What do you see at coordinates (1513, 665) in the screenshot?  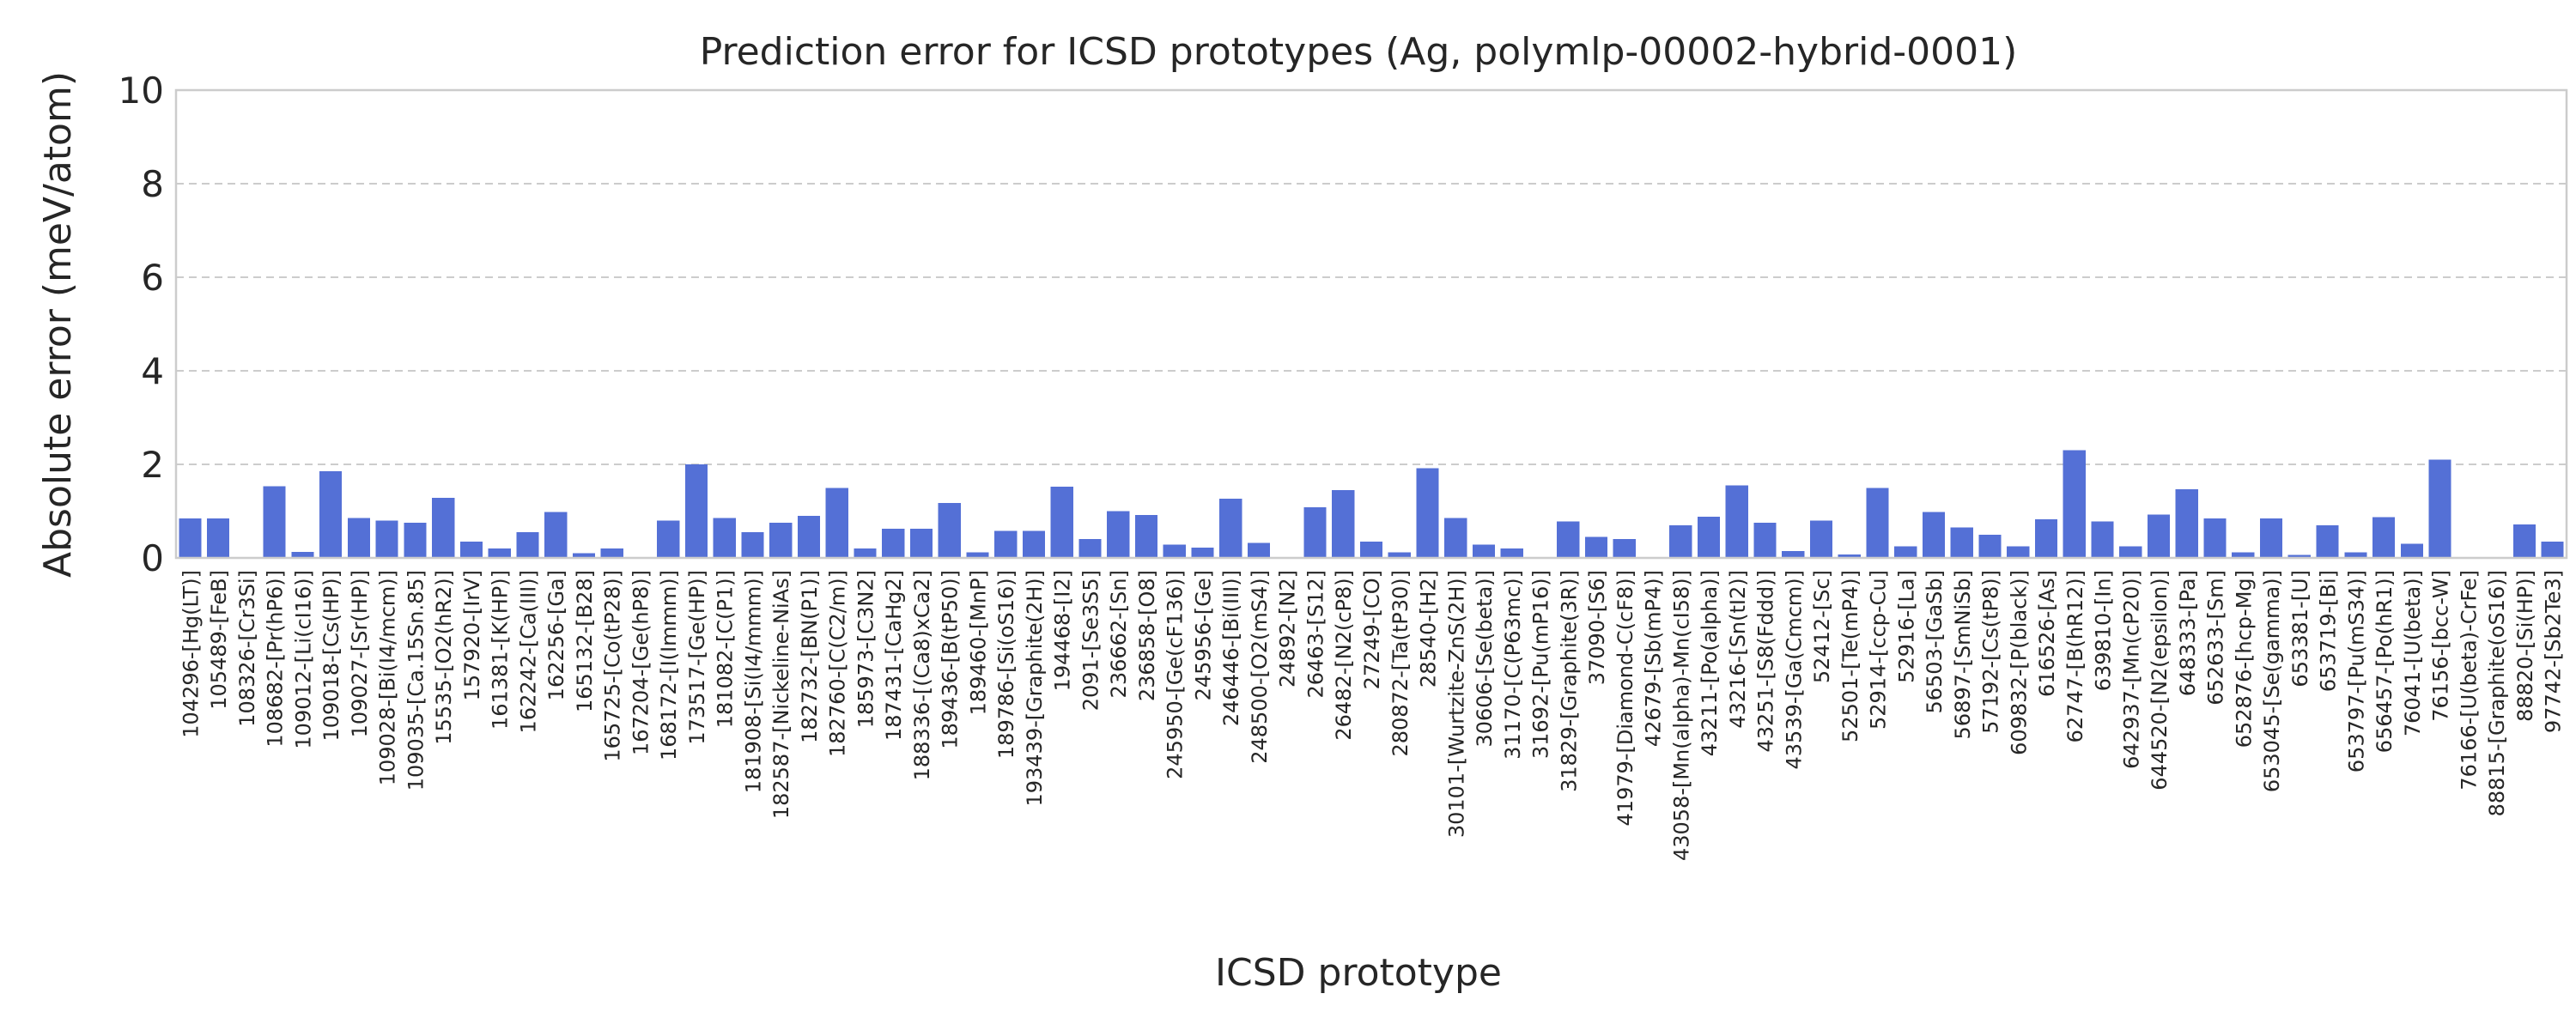 I see `x-tick-label-47: 31170-[C(P63mc)]` at bounding box center [1513, 665].